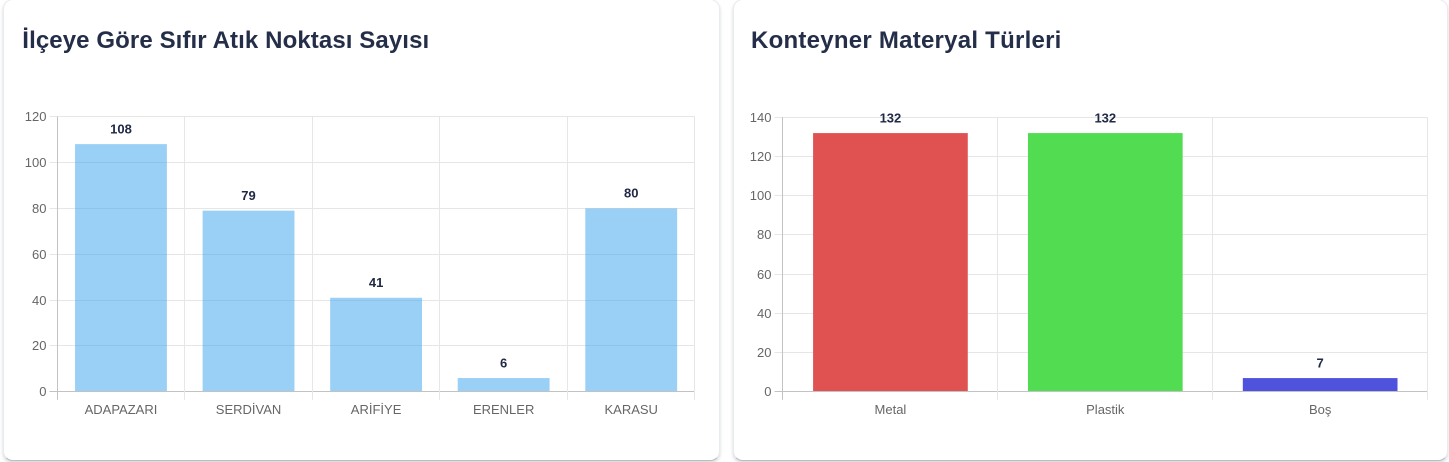  Describe the element at coordinates (121, 128) in the screenshot. I see `svg-text: 108` at that location.